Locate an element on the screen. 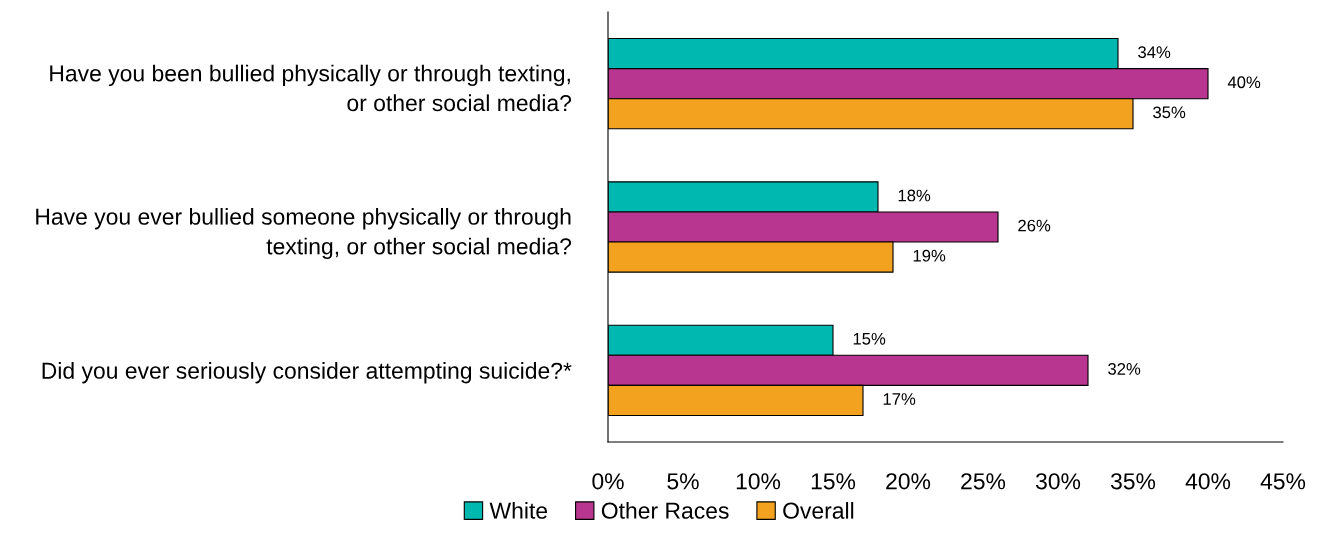 The image size is (1319, 544). x-tick-label: 30% is located at coordinates (1058, 481).